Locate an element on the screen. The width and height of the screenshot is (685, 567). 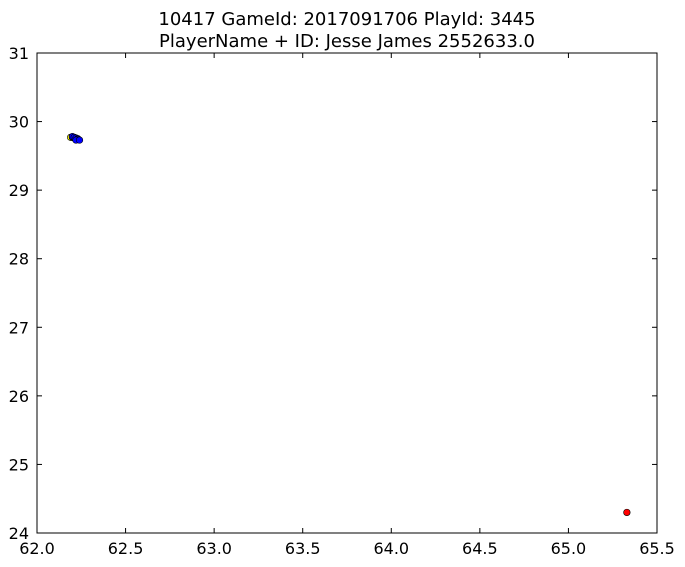
x-tick-label: 64.0 is located at coordinates (391, 548).